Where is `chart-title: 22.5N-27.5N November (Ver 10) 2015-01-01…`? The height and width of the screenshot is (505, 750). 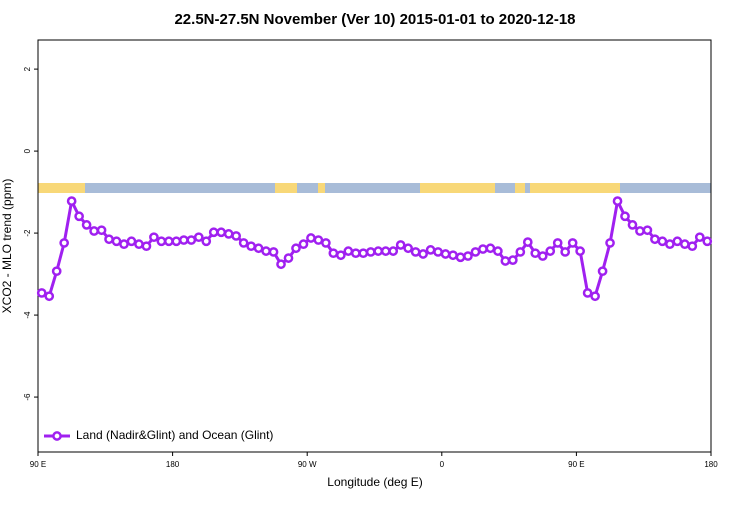 chart-title: 22.5N-27.5N November (Ver 10) 2015-01-01… is located at coordinates (374, 19).